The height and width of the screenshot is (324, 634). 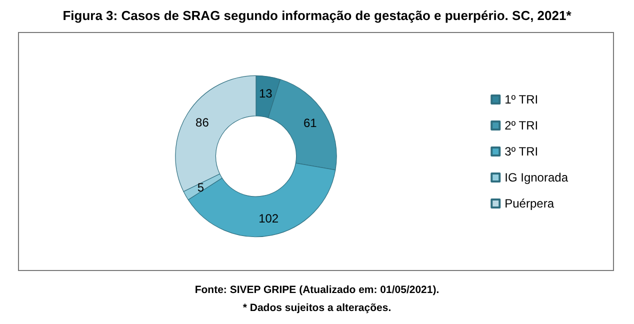 I want to click on legend-label: 1º TRI, so click(x=521, y=99).